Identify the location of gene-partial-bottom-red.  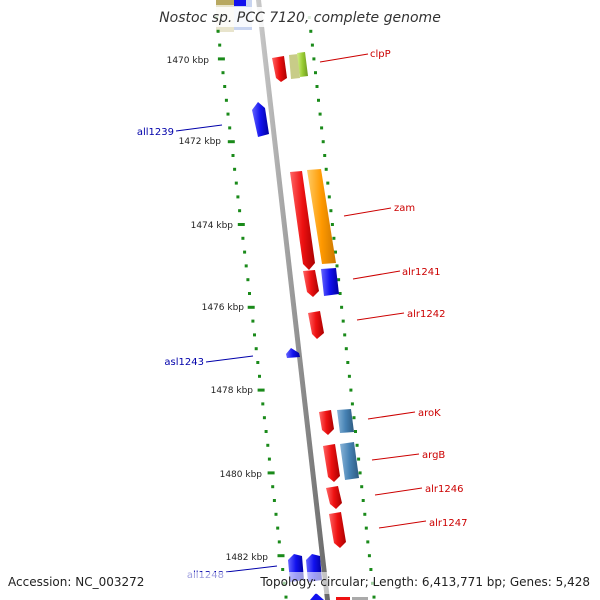
(343, 598).